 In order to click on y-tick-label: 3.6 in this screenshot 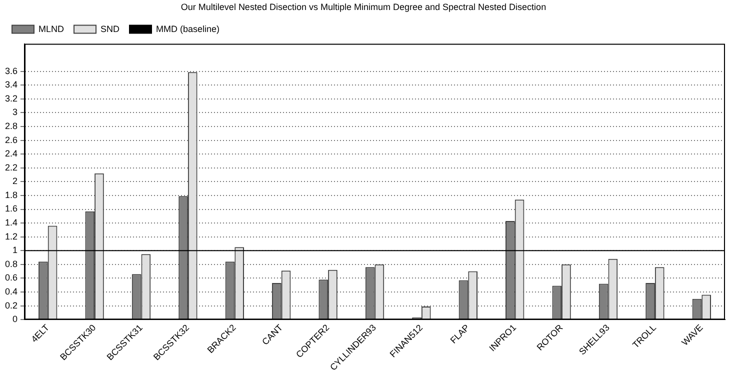, I will do `click(11, 71)`.